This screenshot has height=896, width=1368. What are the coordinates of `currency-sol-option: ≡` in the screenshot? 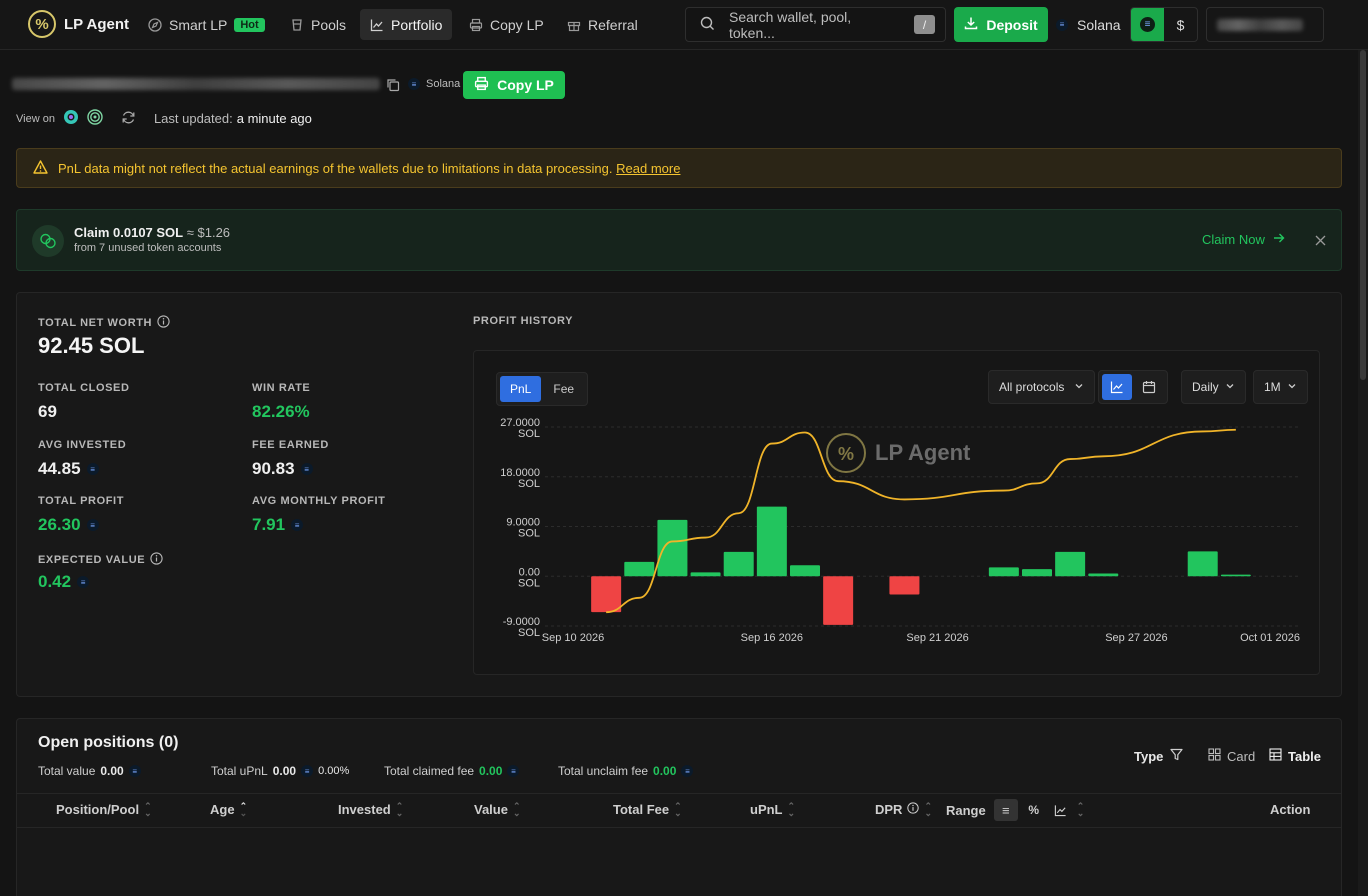 It's located at (1147, 24).